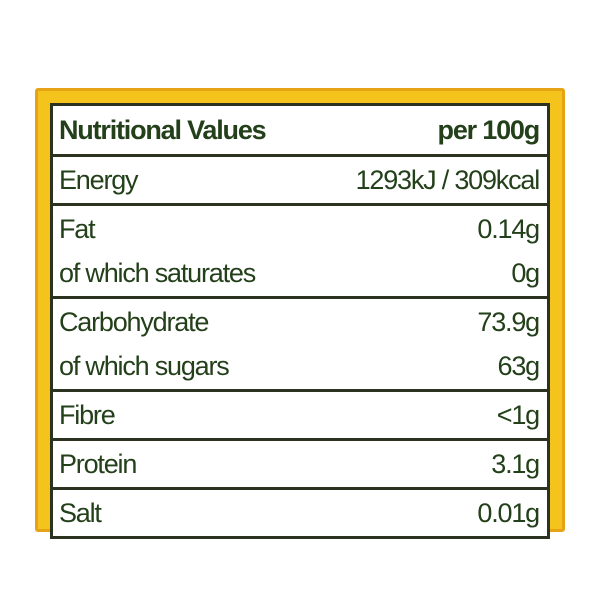 This screenshot has width=600, height=600. I want to click on nutrient-value: 73.9g, so click(508, 321).